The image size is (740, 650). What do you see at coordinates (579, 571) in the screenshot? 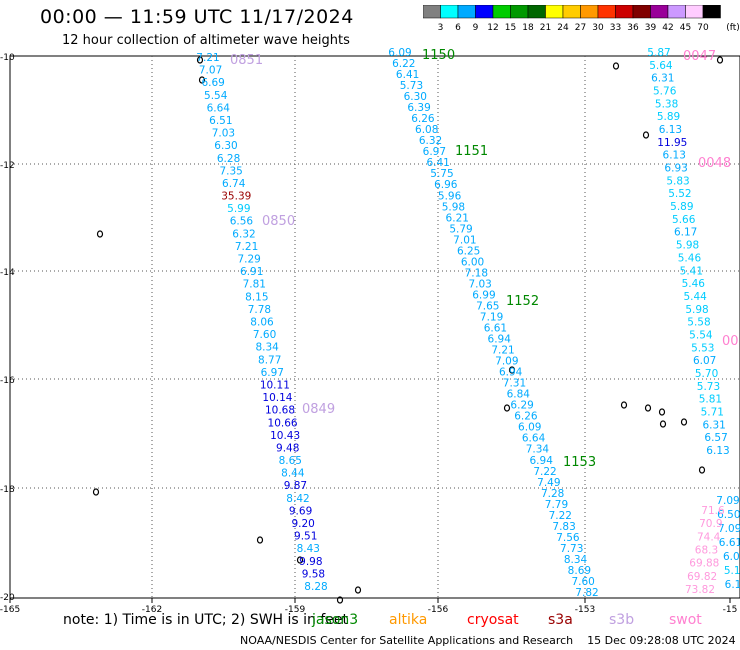
I see `wave-height-label: 8.69` at bounding box center [579, 571].